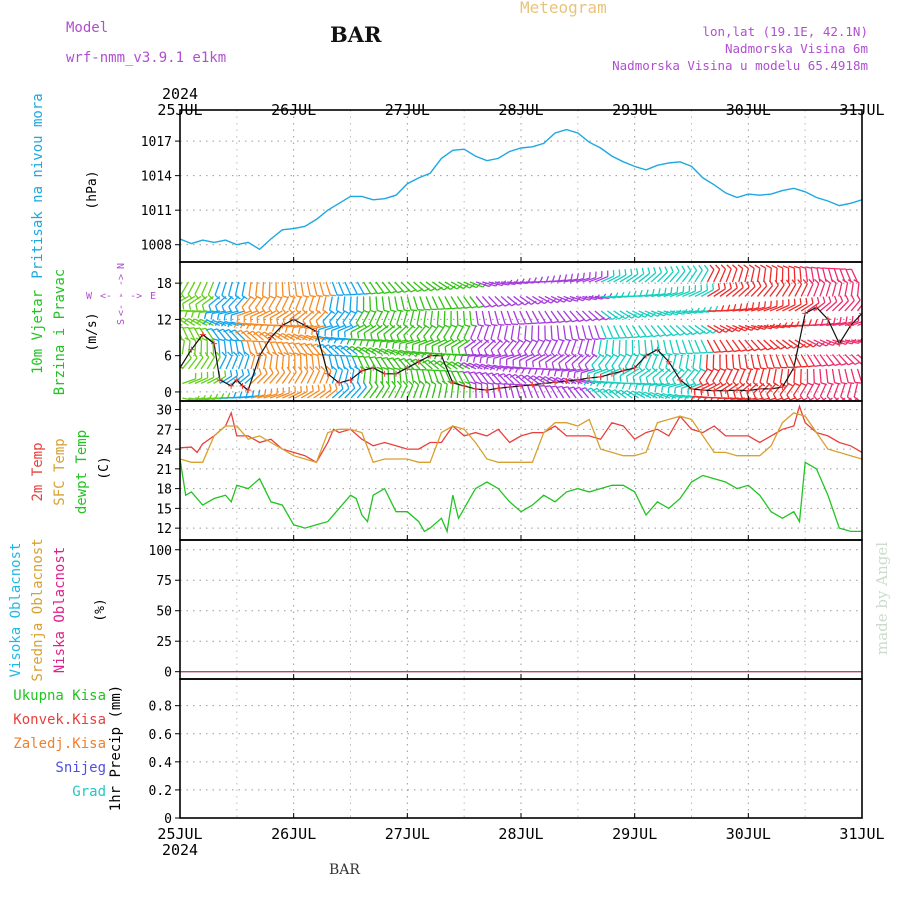 The width and height of the screenshot is (900, 900). Describe the element at coordinates (92, 331) in the screenshot. I see `wind-unit: (m/s)` at that location.